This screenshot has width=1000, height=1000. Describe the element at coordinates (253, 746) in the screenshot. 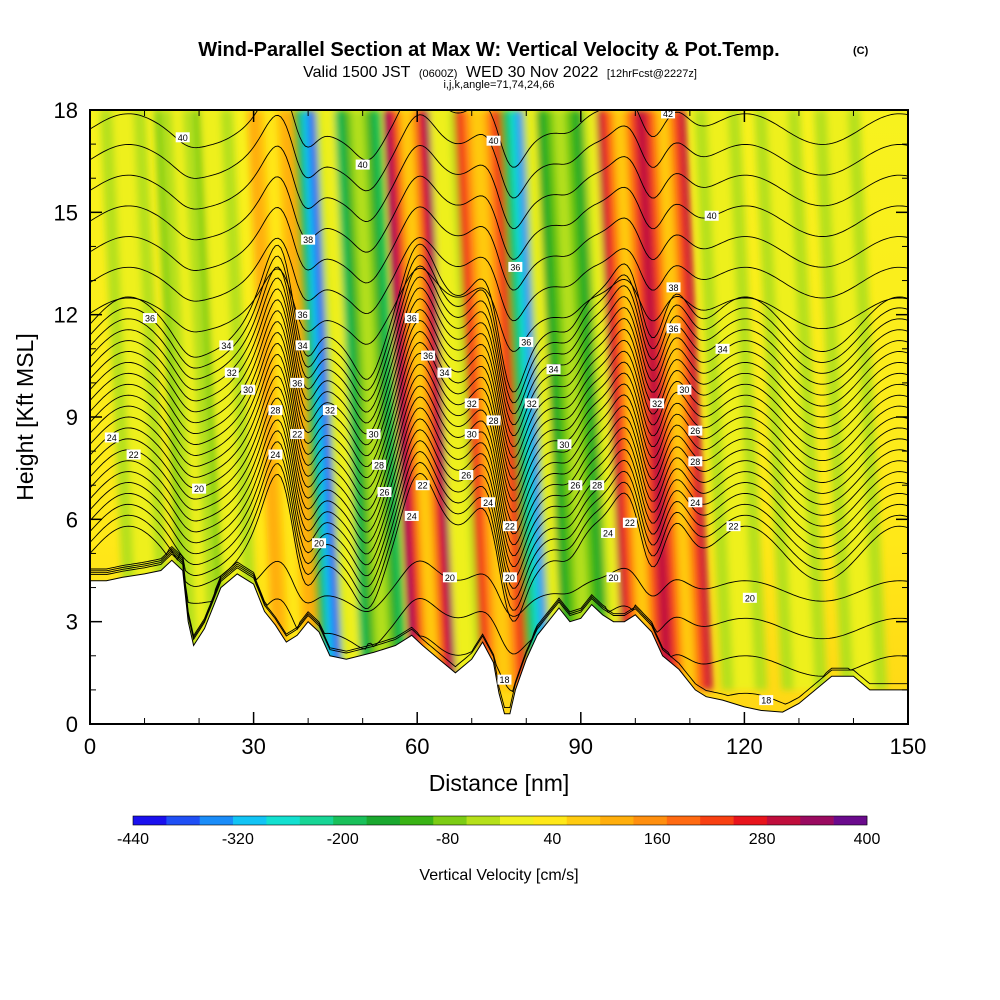

I see `x-tick-label: 30` at that location.